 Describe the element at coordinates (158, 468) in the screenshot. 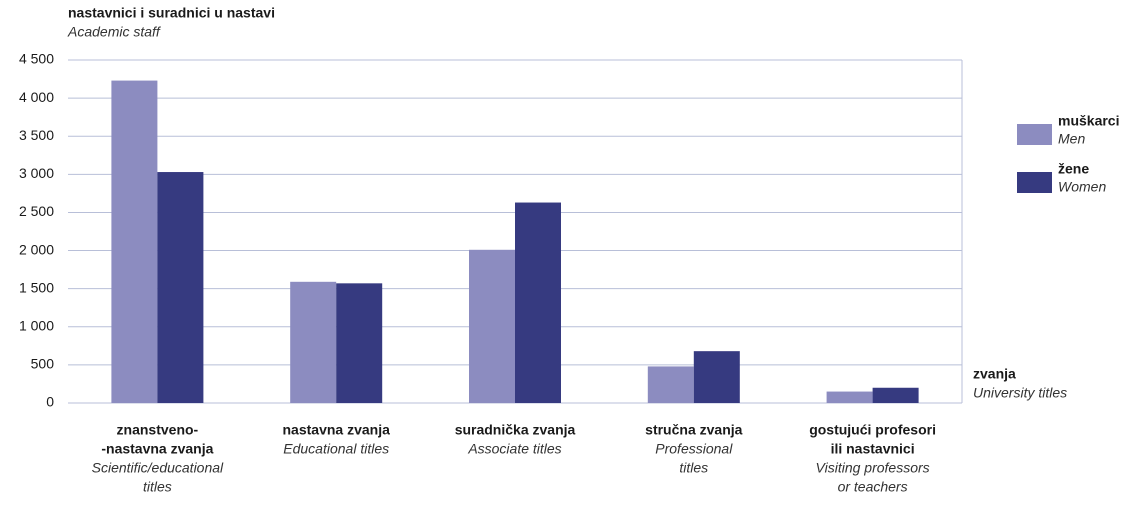

I see `x-tick-label-en: Scientific/educational` at that location.